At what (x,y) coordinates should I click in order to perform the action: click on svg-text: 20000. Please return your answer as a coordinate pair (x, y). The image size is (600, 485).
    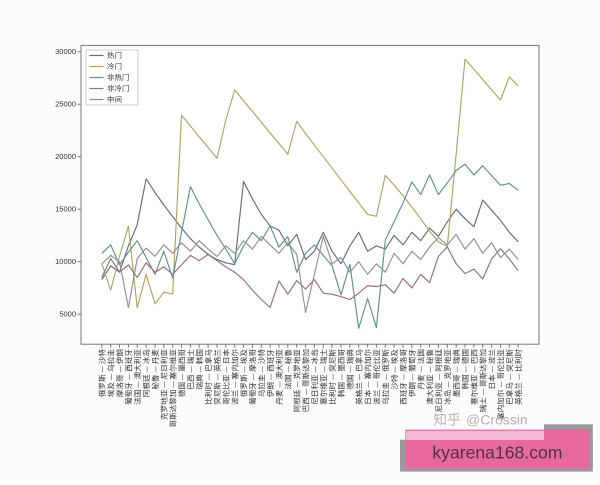
    Looking at the image, I should click on (65, 156).